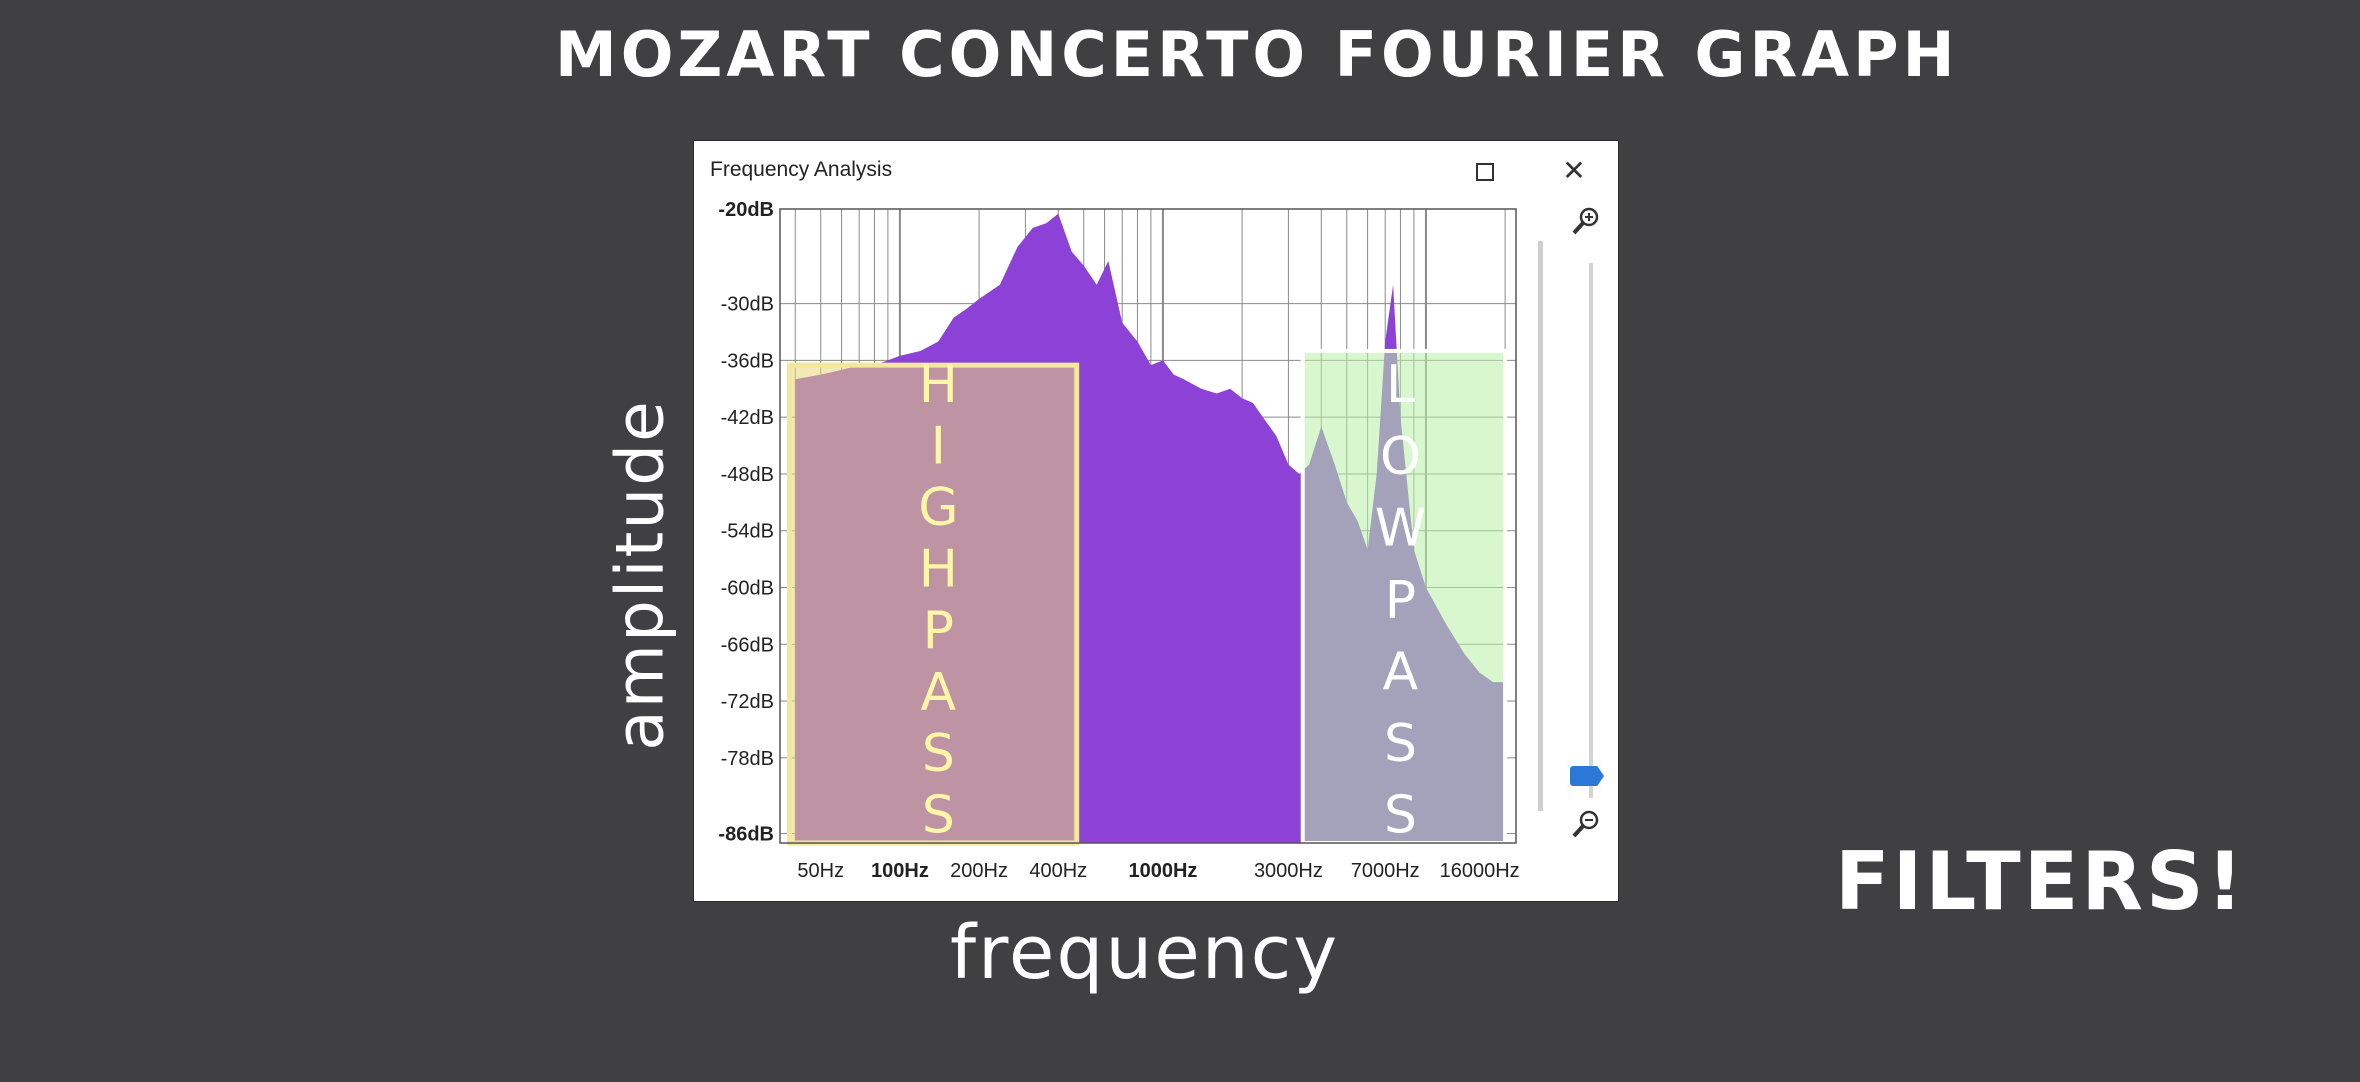 The width and height of the screenshot is (2360, 1082). I want to click on close-button: ✕, so click(1574, 171).